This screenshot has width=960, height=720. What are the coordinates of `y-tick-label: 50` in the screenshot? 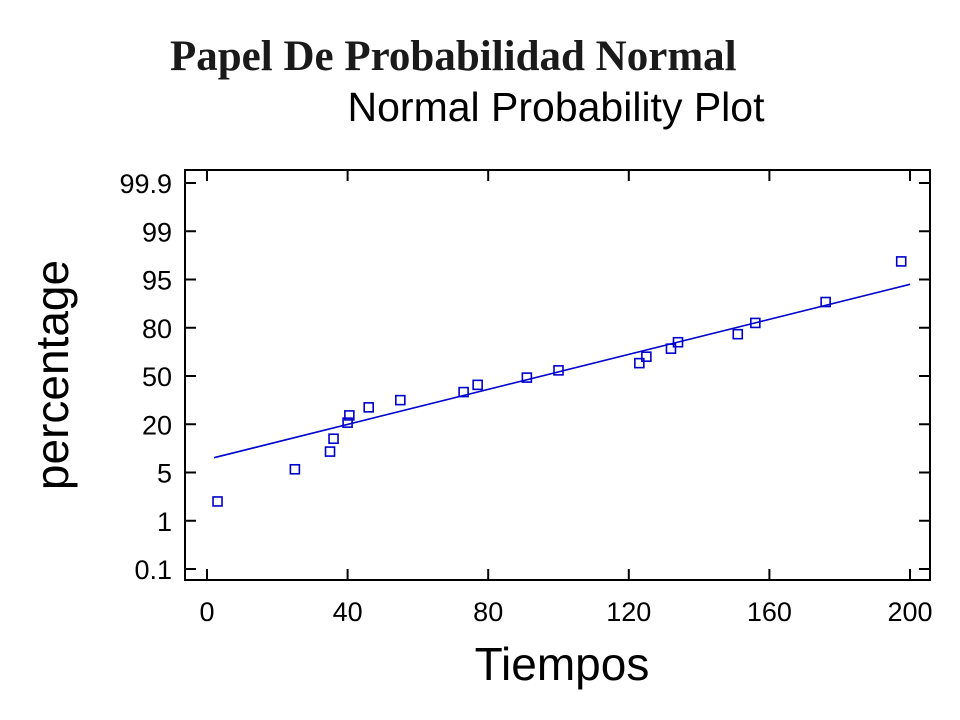 It's located at (157, 377).